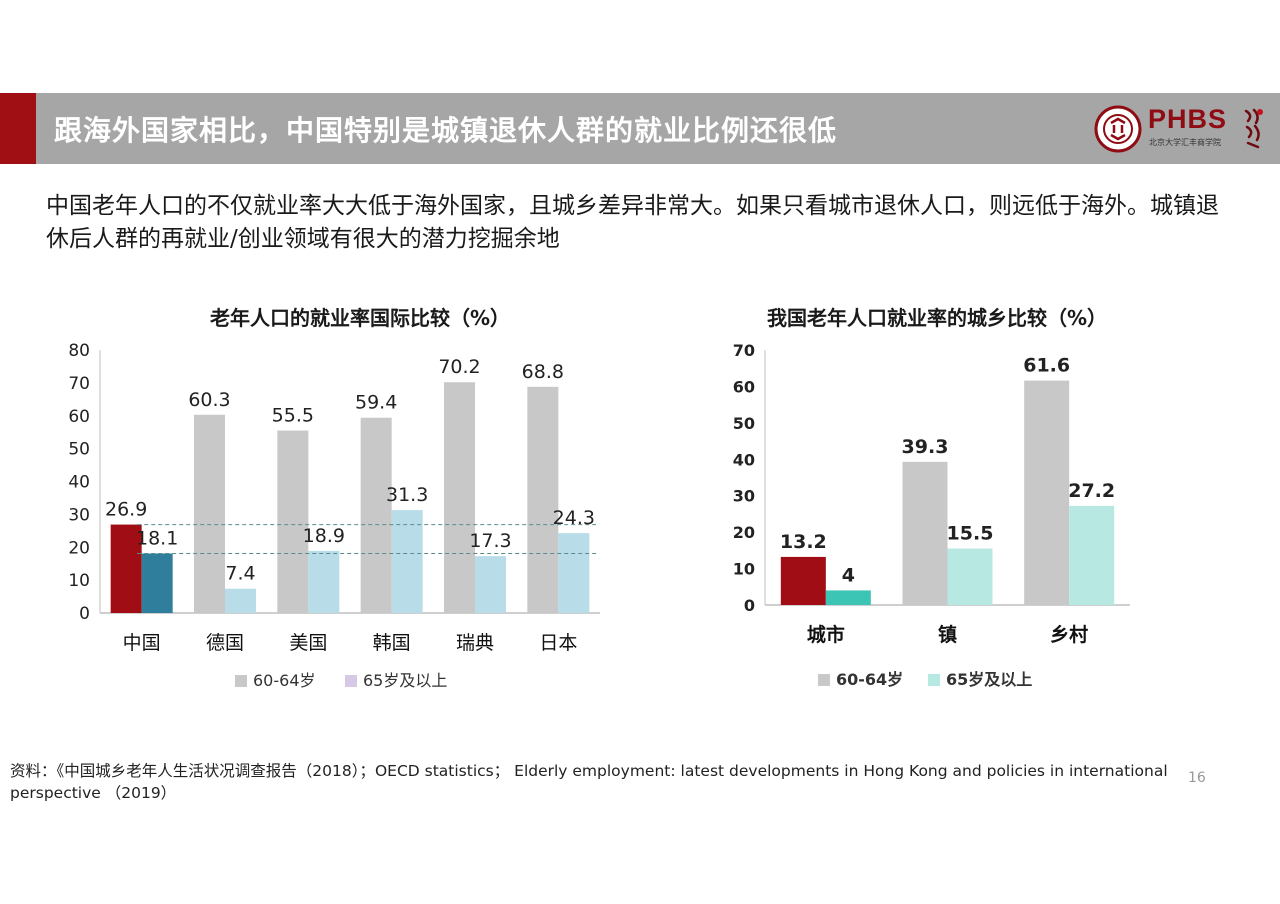 This screenshot has width=1280, height=904. I want to click on chart2-ytick-label: 40, so click(744, 459).